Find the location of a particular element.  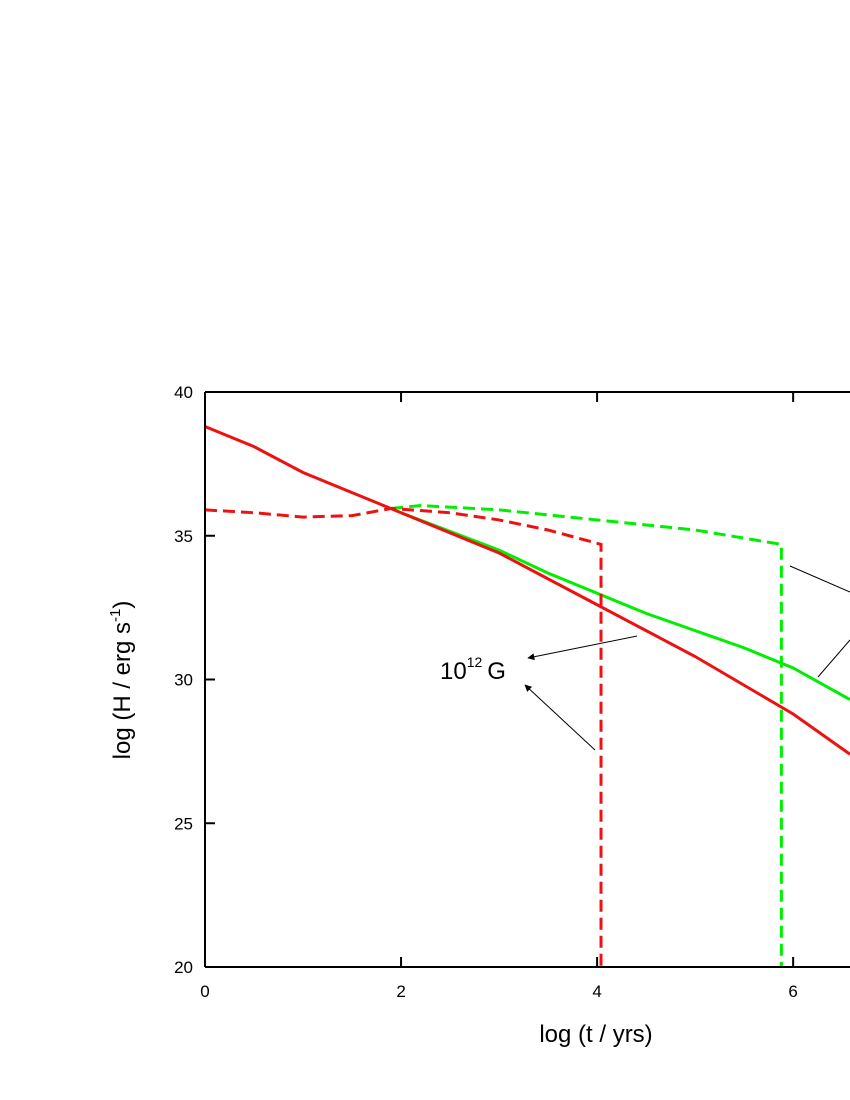

x-axis-label: log (t / yrs) is located at coordinates (595, 1034).